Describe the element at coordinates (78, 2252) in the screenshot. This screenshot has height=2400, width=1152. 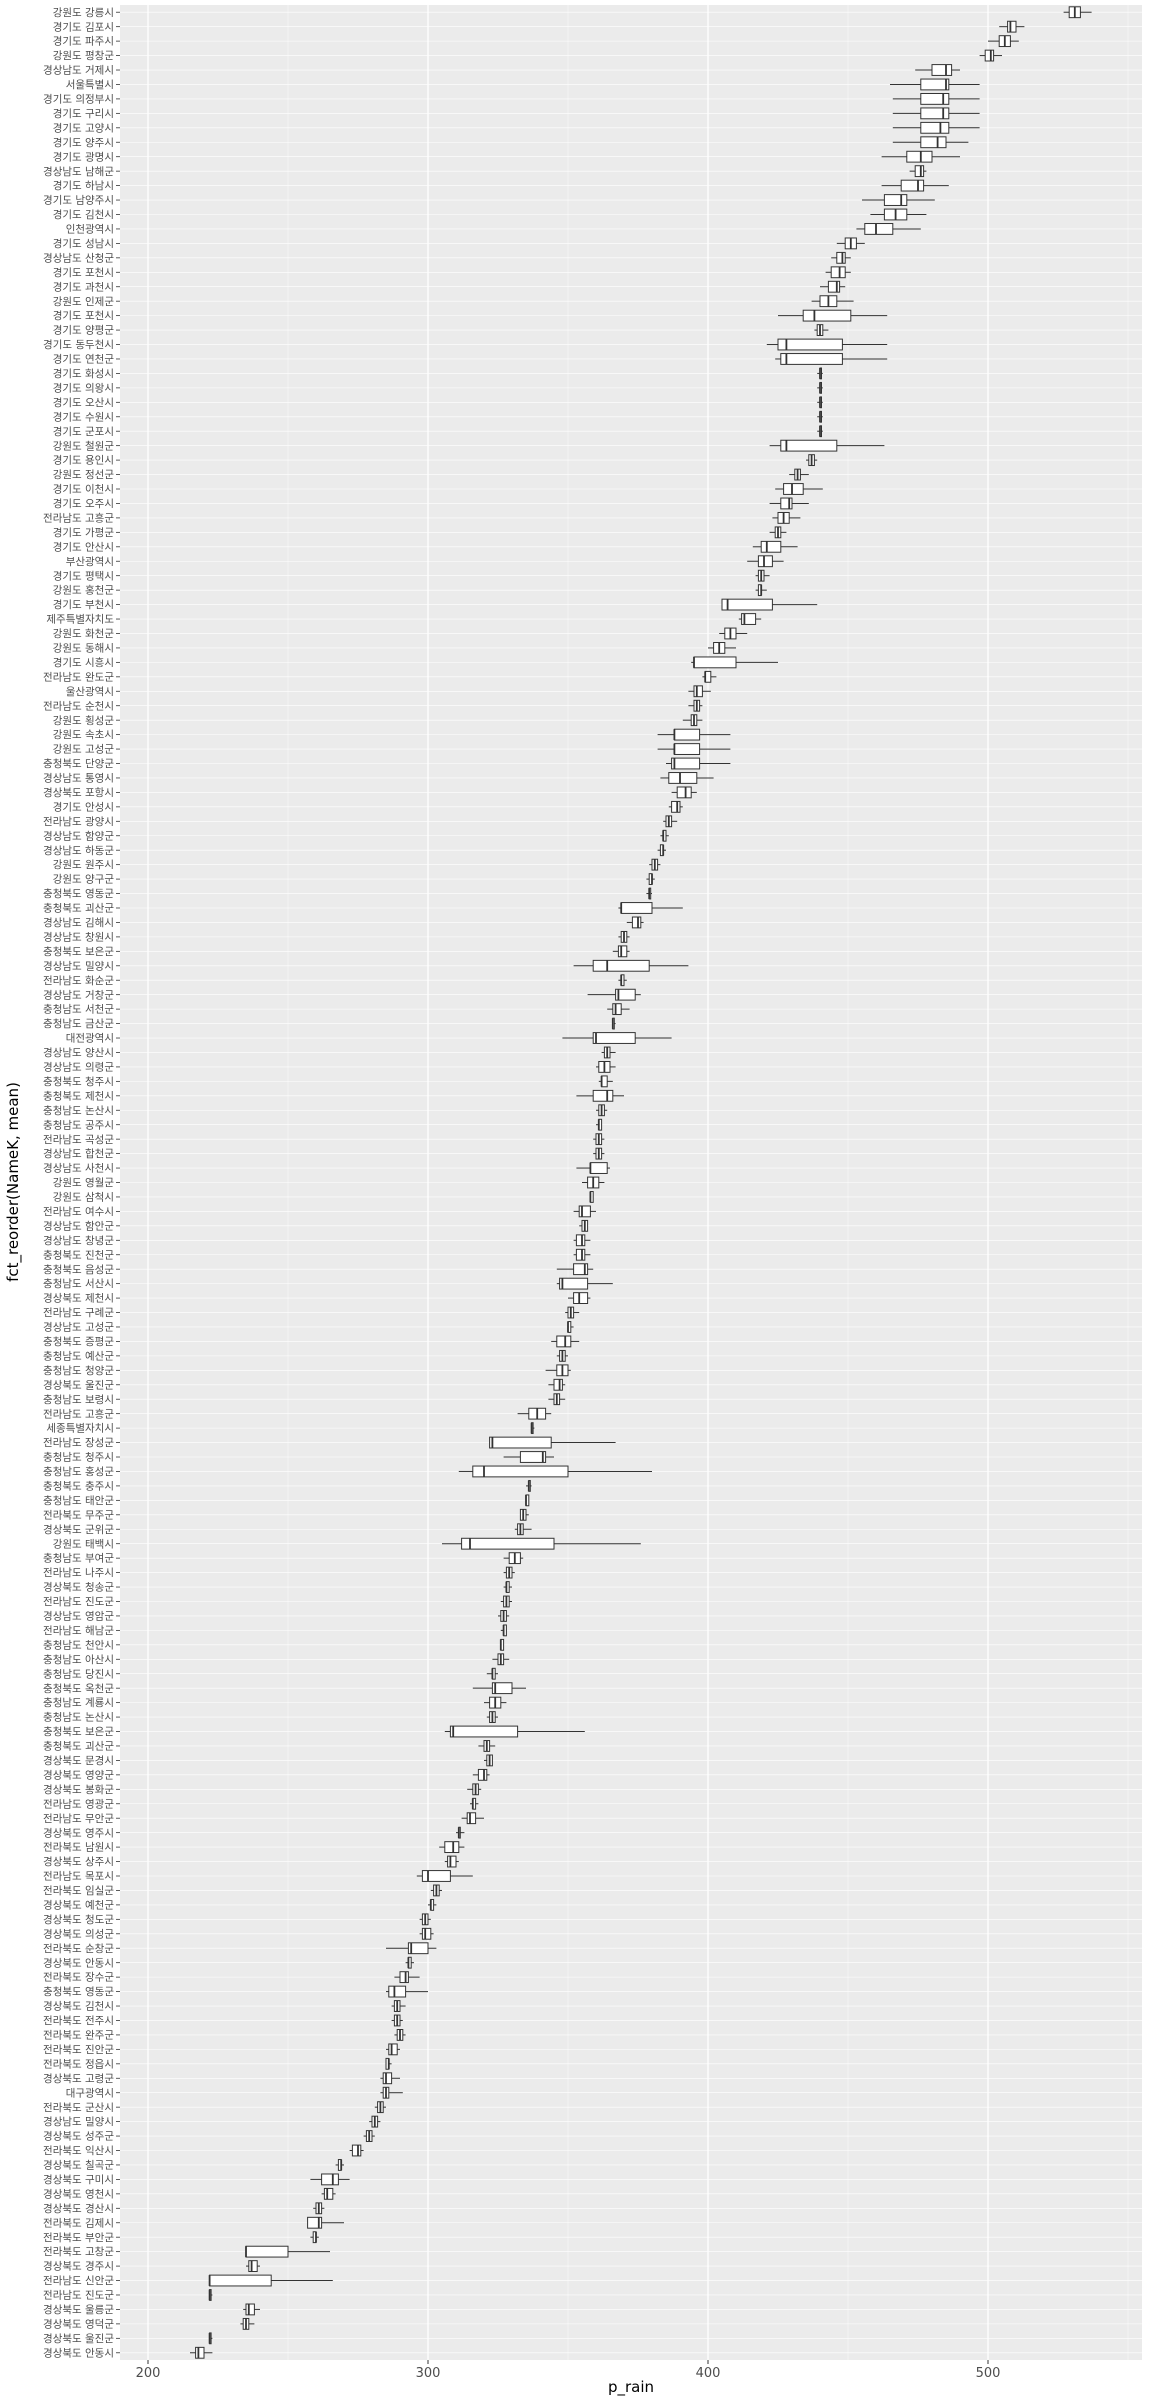
I see `y-tick-label: 전라북도 고창군` at that location.